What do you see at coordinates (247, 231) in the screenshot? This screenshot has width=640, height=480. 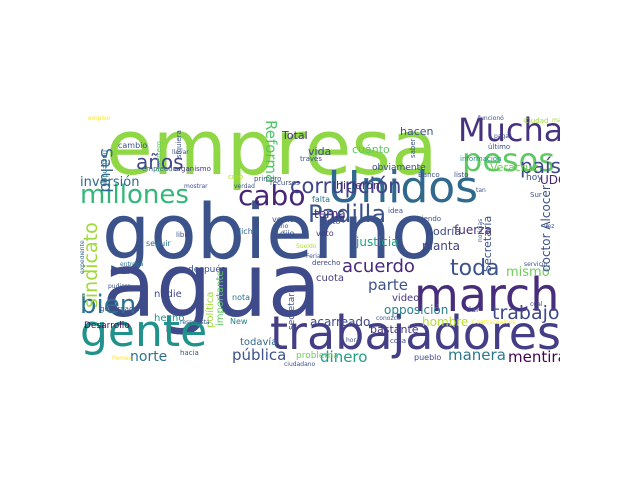 I see `word-dicho: dicho` at bounding box center [247, 231].